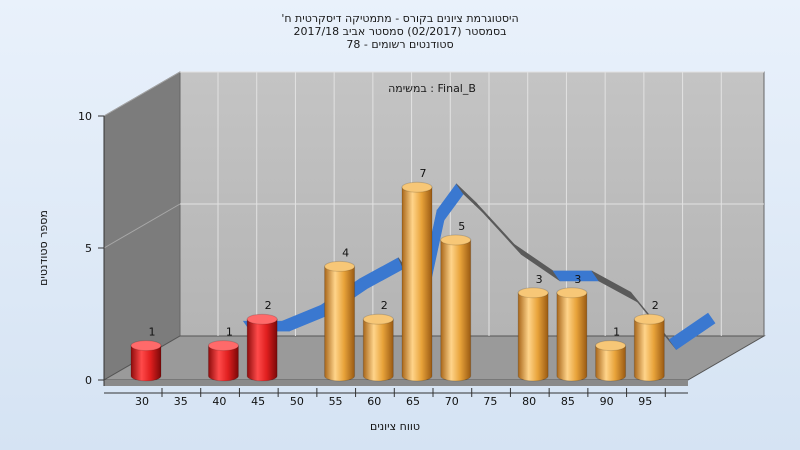 Image resolution: width=800 pixels, height=450 pixels. Describe the element at coordinates (645, 401) in the screenshot. I see `x-tick-label: 95` at that location.